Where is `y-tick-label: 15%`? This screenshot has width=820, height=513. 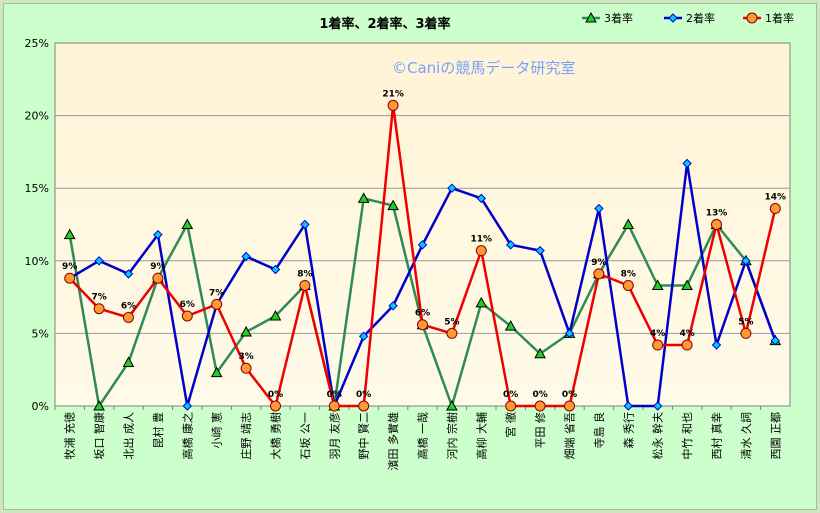
y-tick-label: 15% is located at coordinates (37, 188).